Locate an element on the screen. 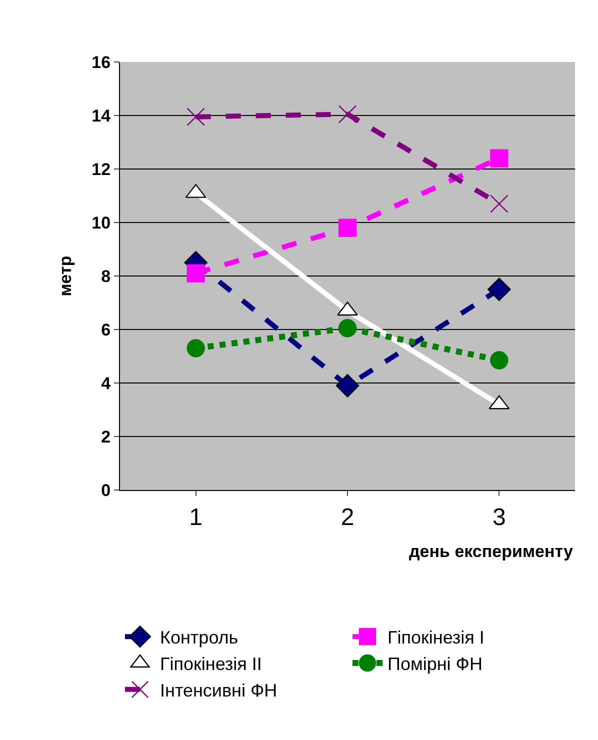 This screenshot has height=740, width=598. x-axis-title: день експерименту is located at coordinates (491, 551).